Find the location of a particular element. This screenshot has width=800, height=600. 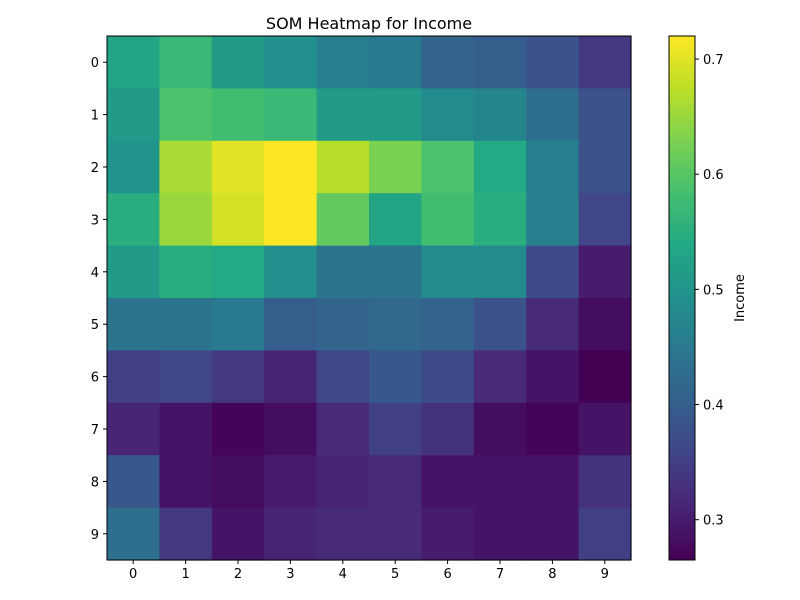

y-tick-label: 7 is located at coordinates (95, 430).